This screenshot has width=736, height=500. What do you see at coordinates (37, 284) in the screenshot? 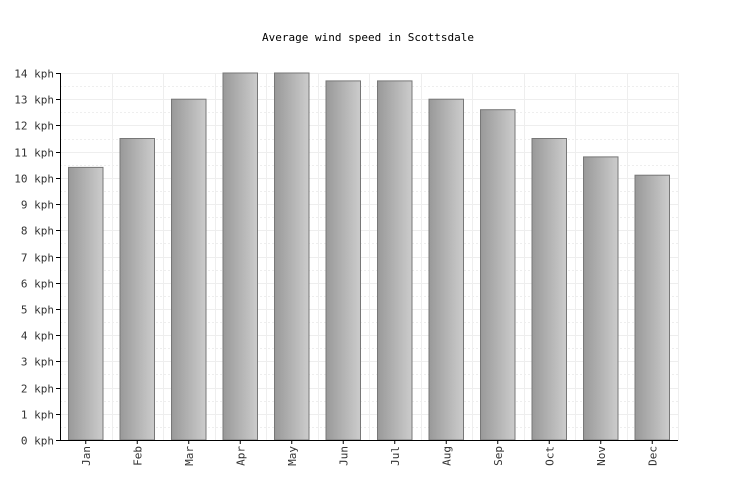
I see `y-tick-label: 6 kph` at bounding box center [37, 284].